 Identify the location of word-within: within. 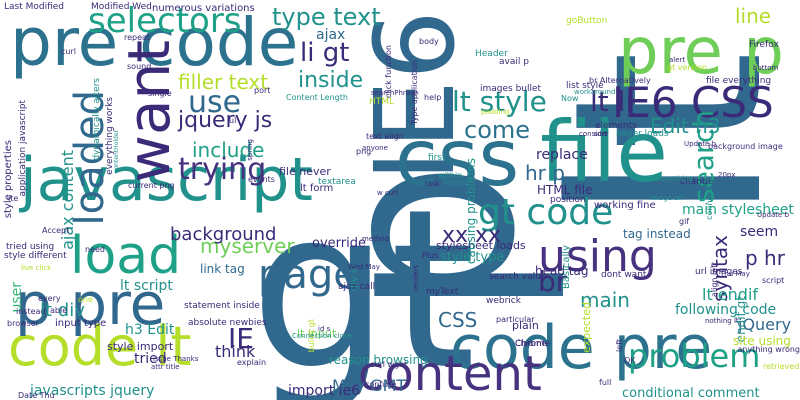
(450, 175).